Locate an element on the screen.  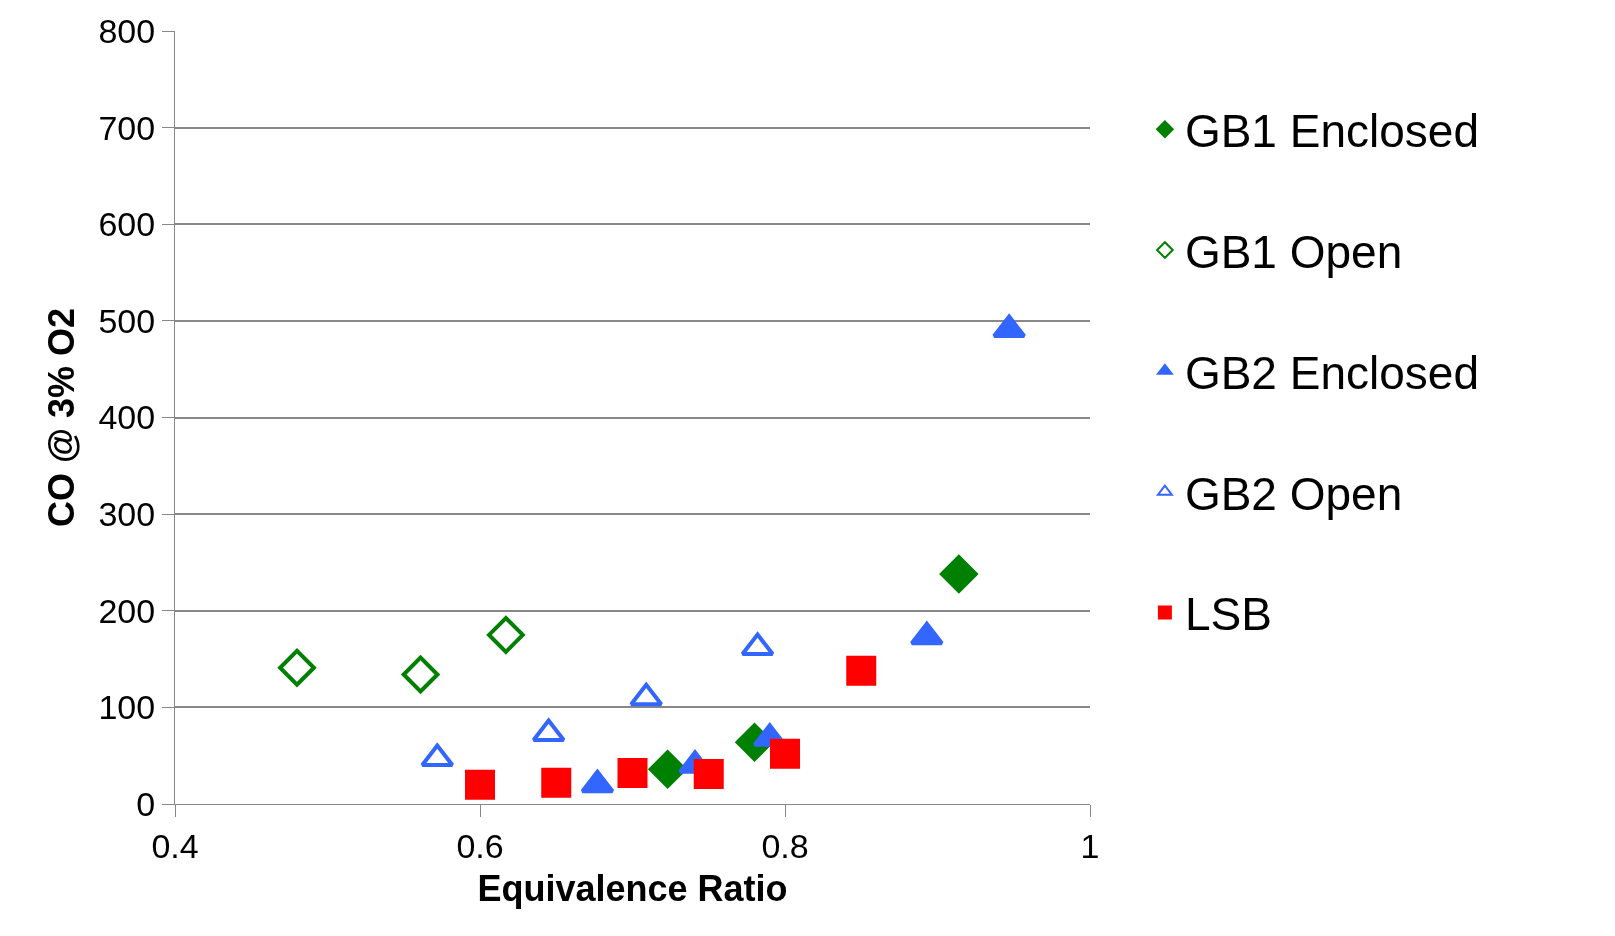
x-tick-label: 1 is located at coordinates (1090, 845).